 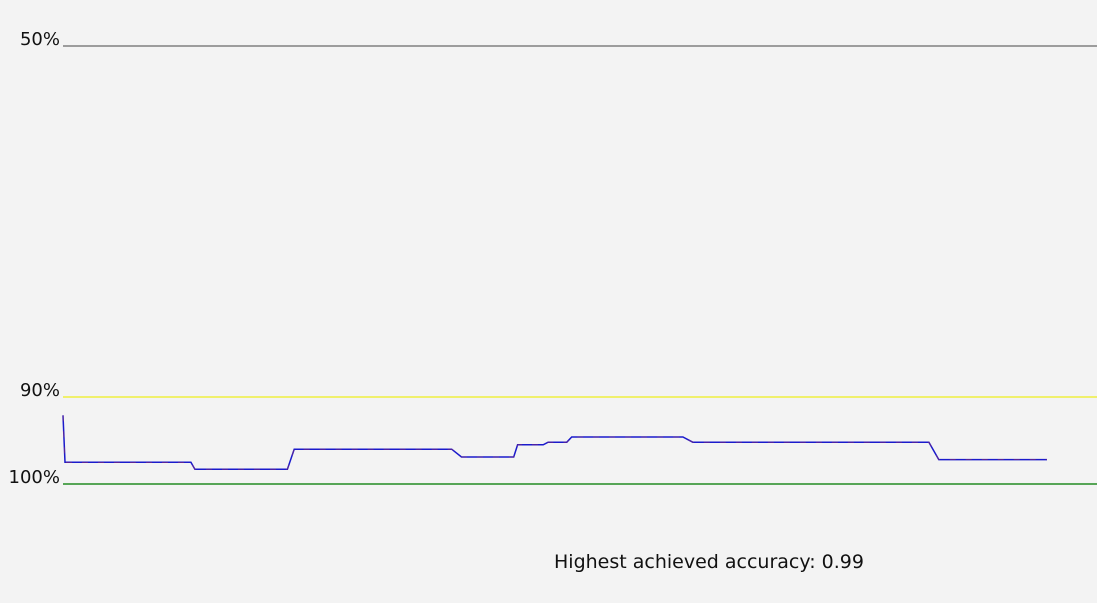 What do you see at coordinates (34, 477) in the screenshot?
I see `reference-label-100pct: 100%` at bounding box center [34, 477].